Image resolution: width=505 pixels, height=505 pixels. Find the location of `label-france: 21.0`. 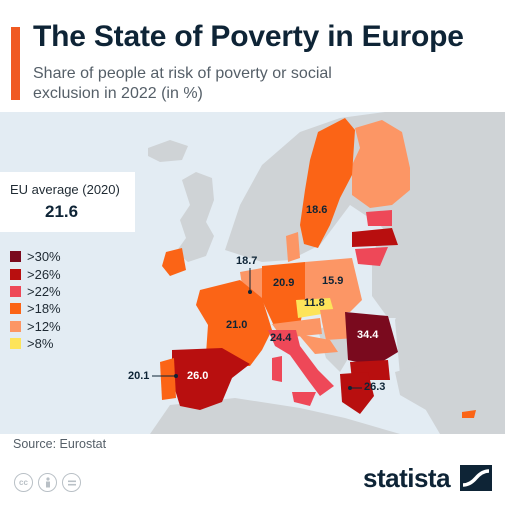

label-france: 21.0 is located at coordinates (237, 325).